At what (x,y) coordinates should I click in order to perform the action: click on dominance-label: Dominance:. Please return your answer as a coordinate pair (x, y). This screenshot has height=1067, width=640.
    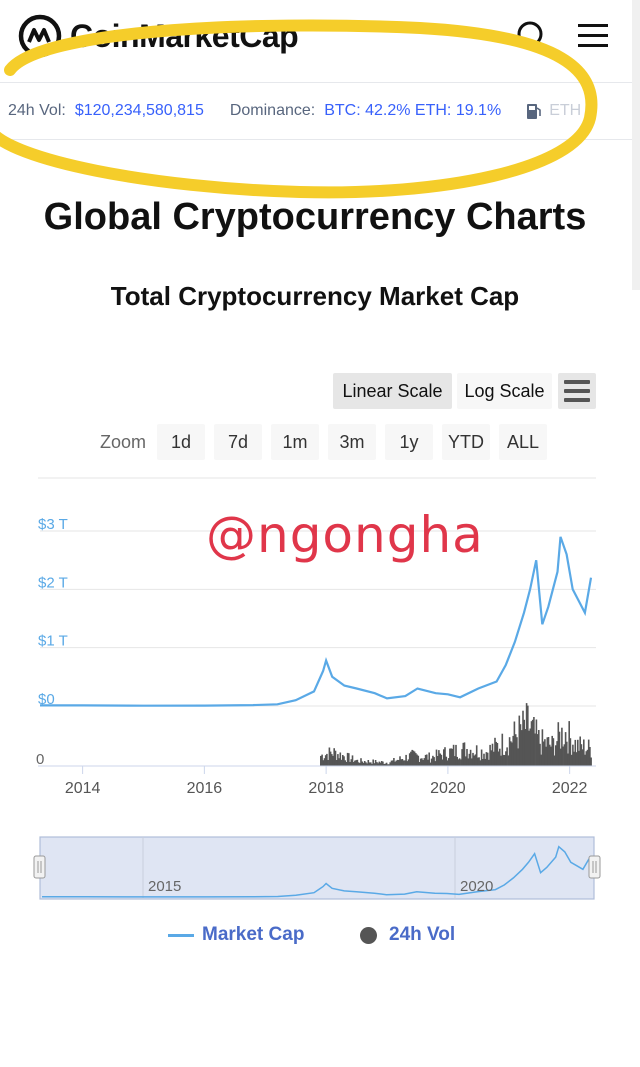
    Looking at the image, I should click on (272, 110).